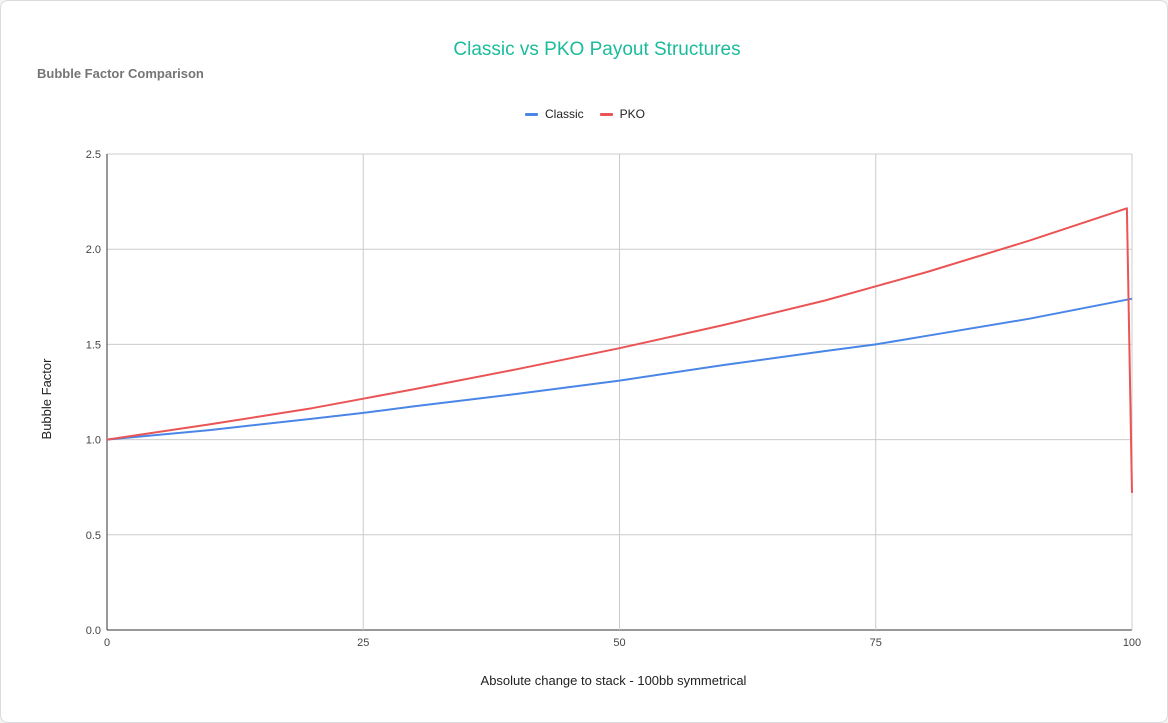 This screenshot has width=1168, height=723. What do you see at coordinates (93, 441) in the screenshot?
I see `y-tick-label: 1.0` at bounding box center [93, 441].